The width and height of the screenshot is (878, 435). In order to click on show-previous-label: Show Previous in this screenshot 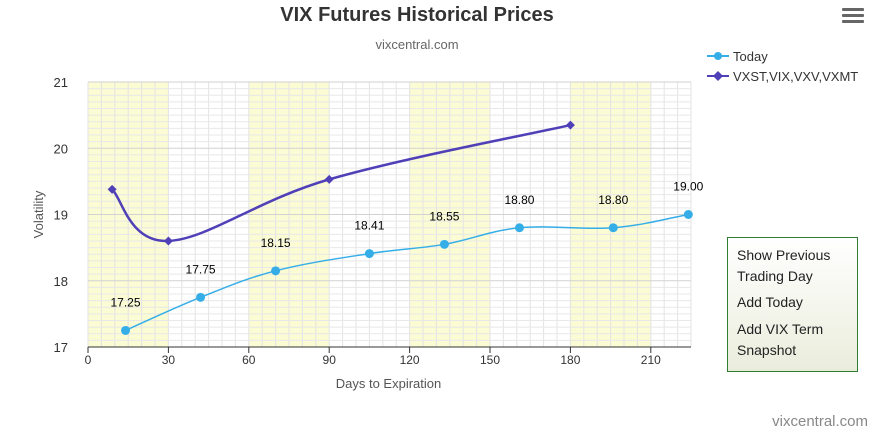, I will do `click(784, 255)`.